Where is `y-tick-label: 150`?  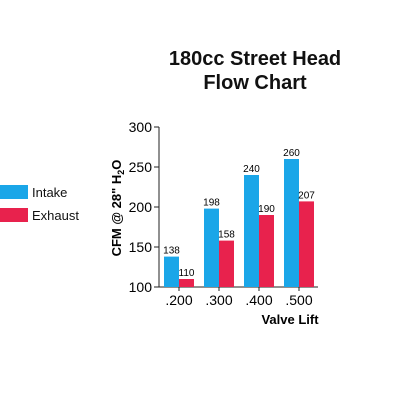
y-tick-label: 150 is located at coordinates (141, 247).